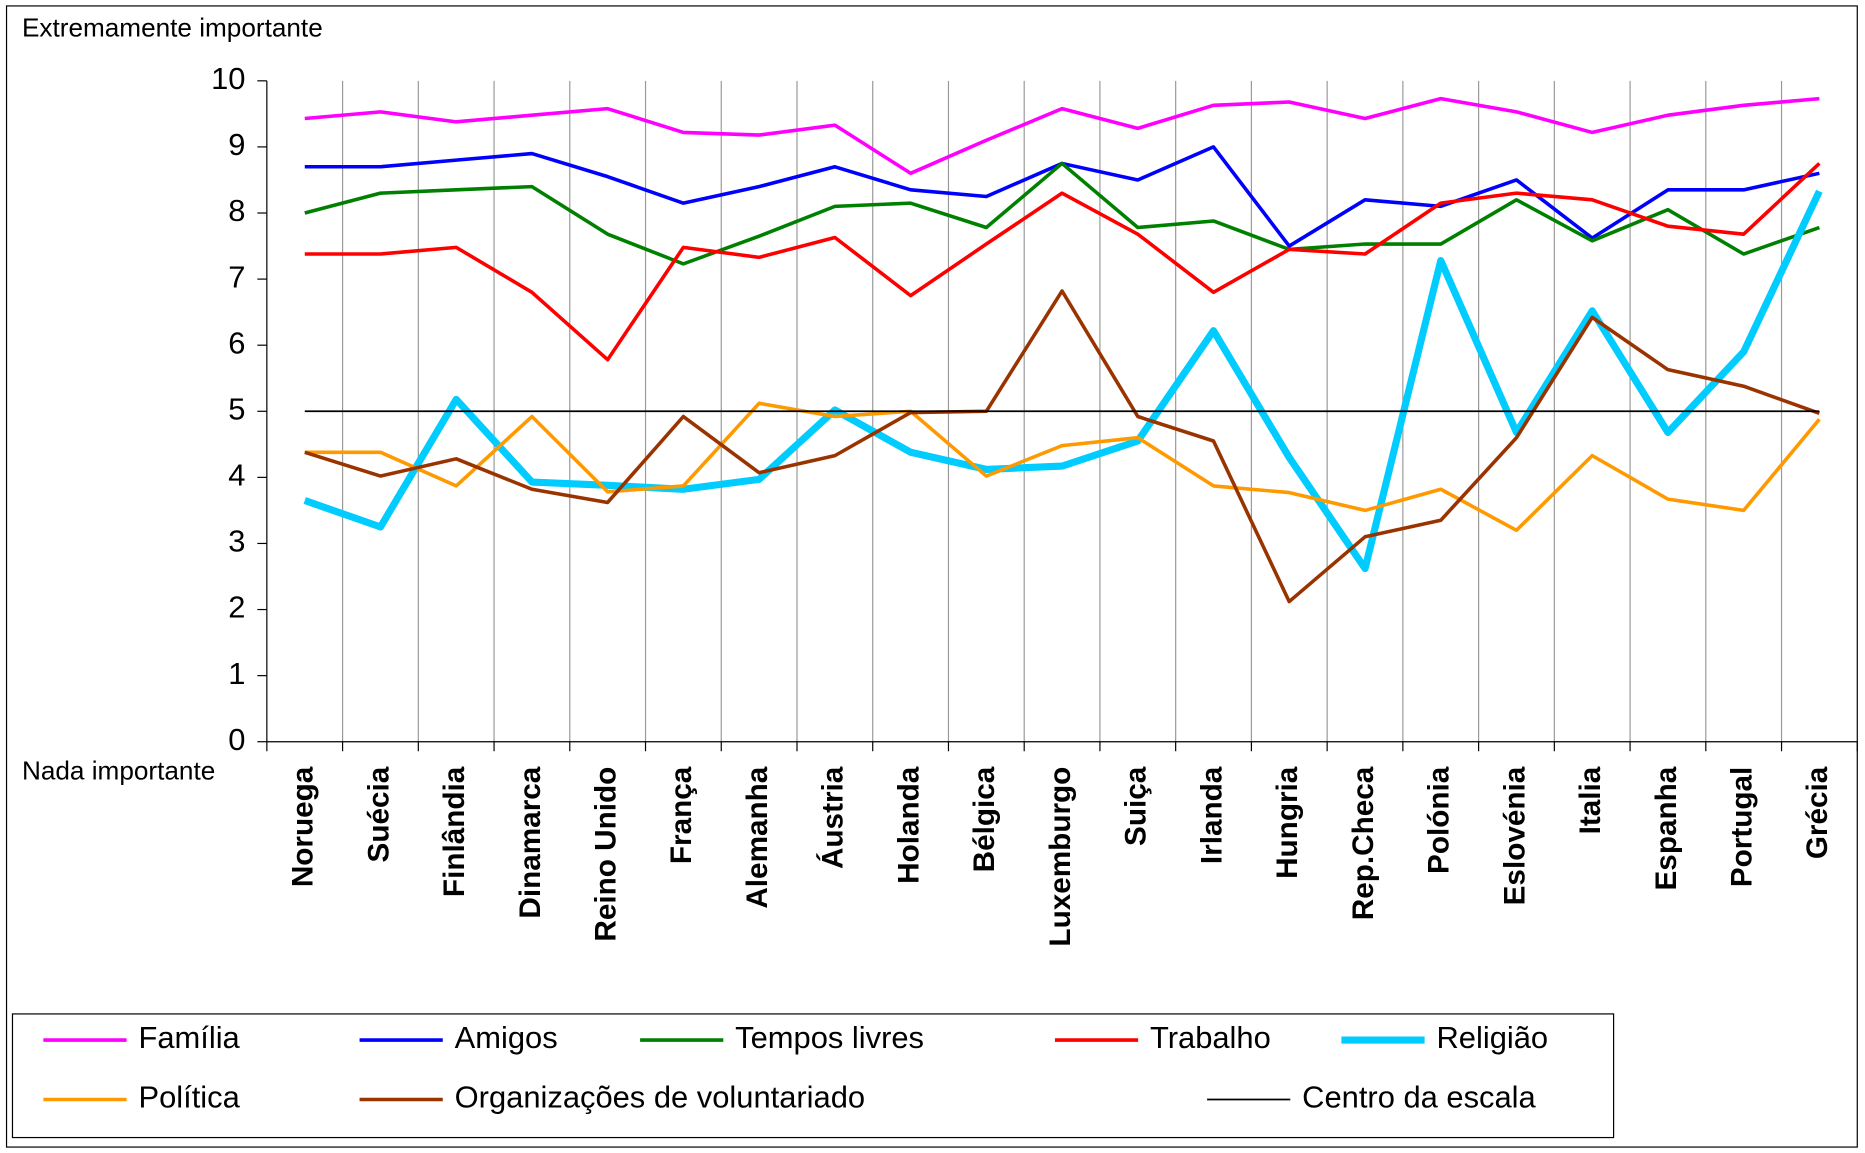  I want to click on x-tick-label: Irlanda, so click(1211, 815).